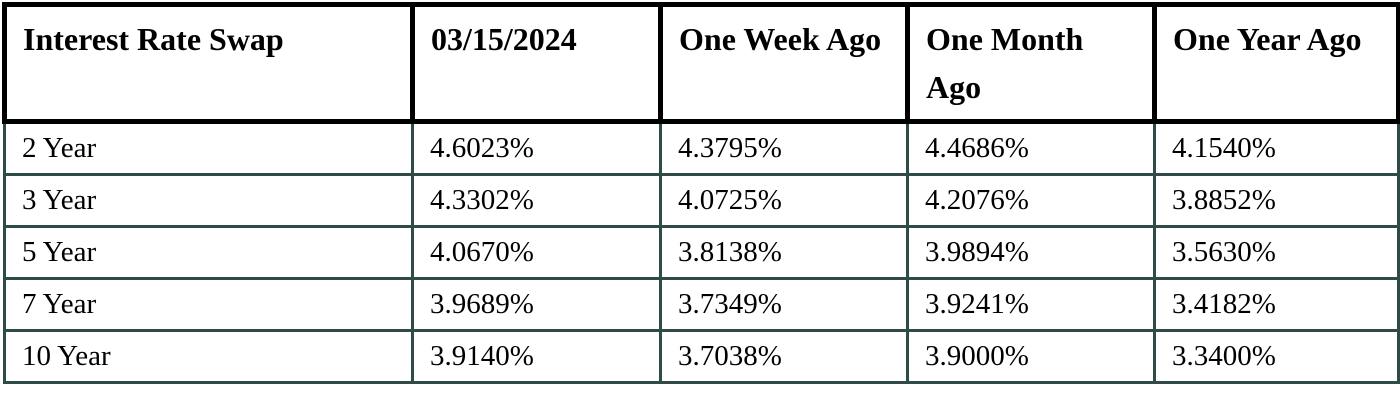 This screenshot has height=400, width=1400. What do you see at coordinates (784, 304) in the screenshot?
I see `rate-cell: 3.7349%` at bounding box center [784, 304].